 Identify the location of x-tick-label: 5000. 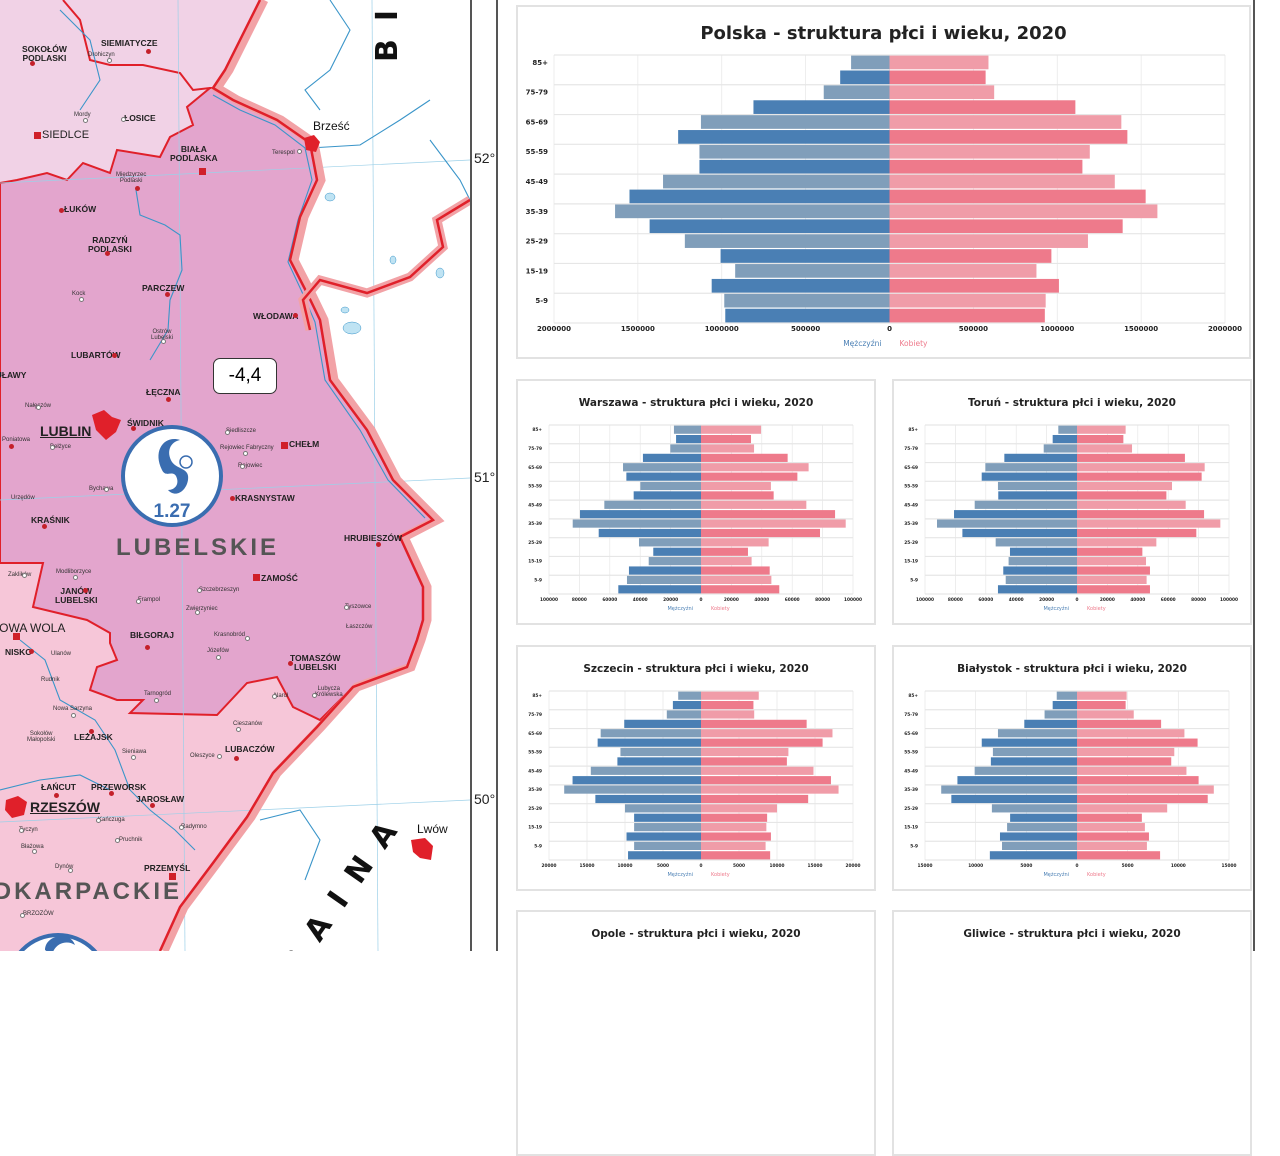
(739, 866).